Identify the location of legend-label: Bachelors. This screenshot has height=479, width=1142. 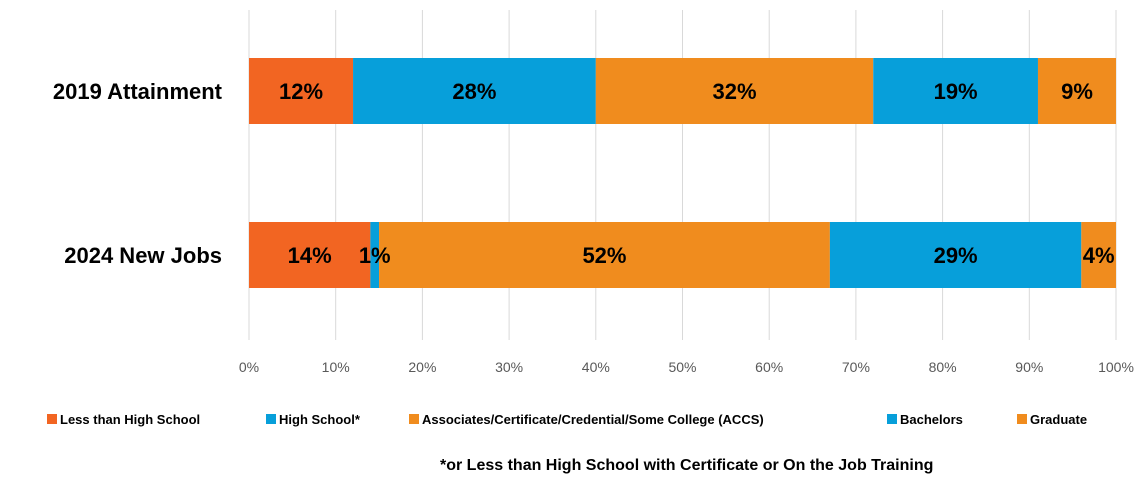
(931, 419).